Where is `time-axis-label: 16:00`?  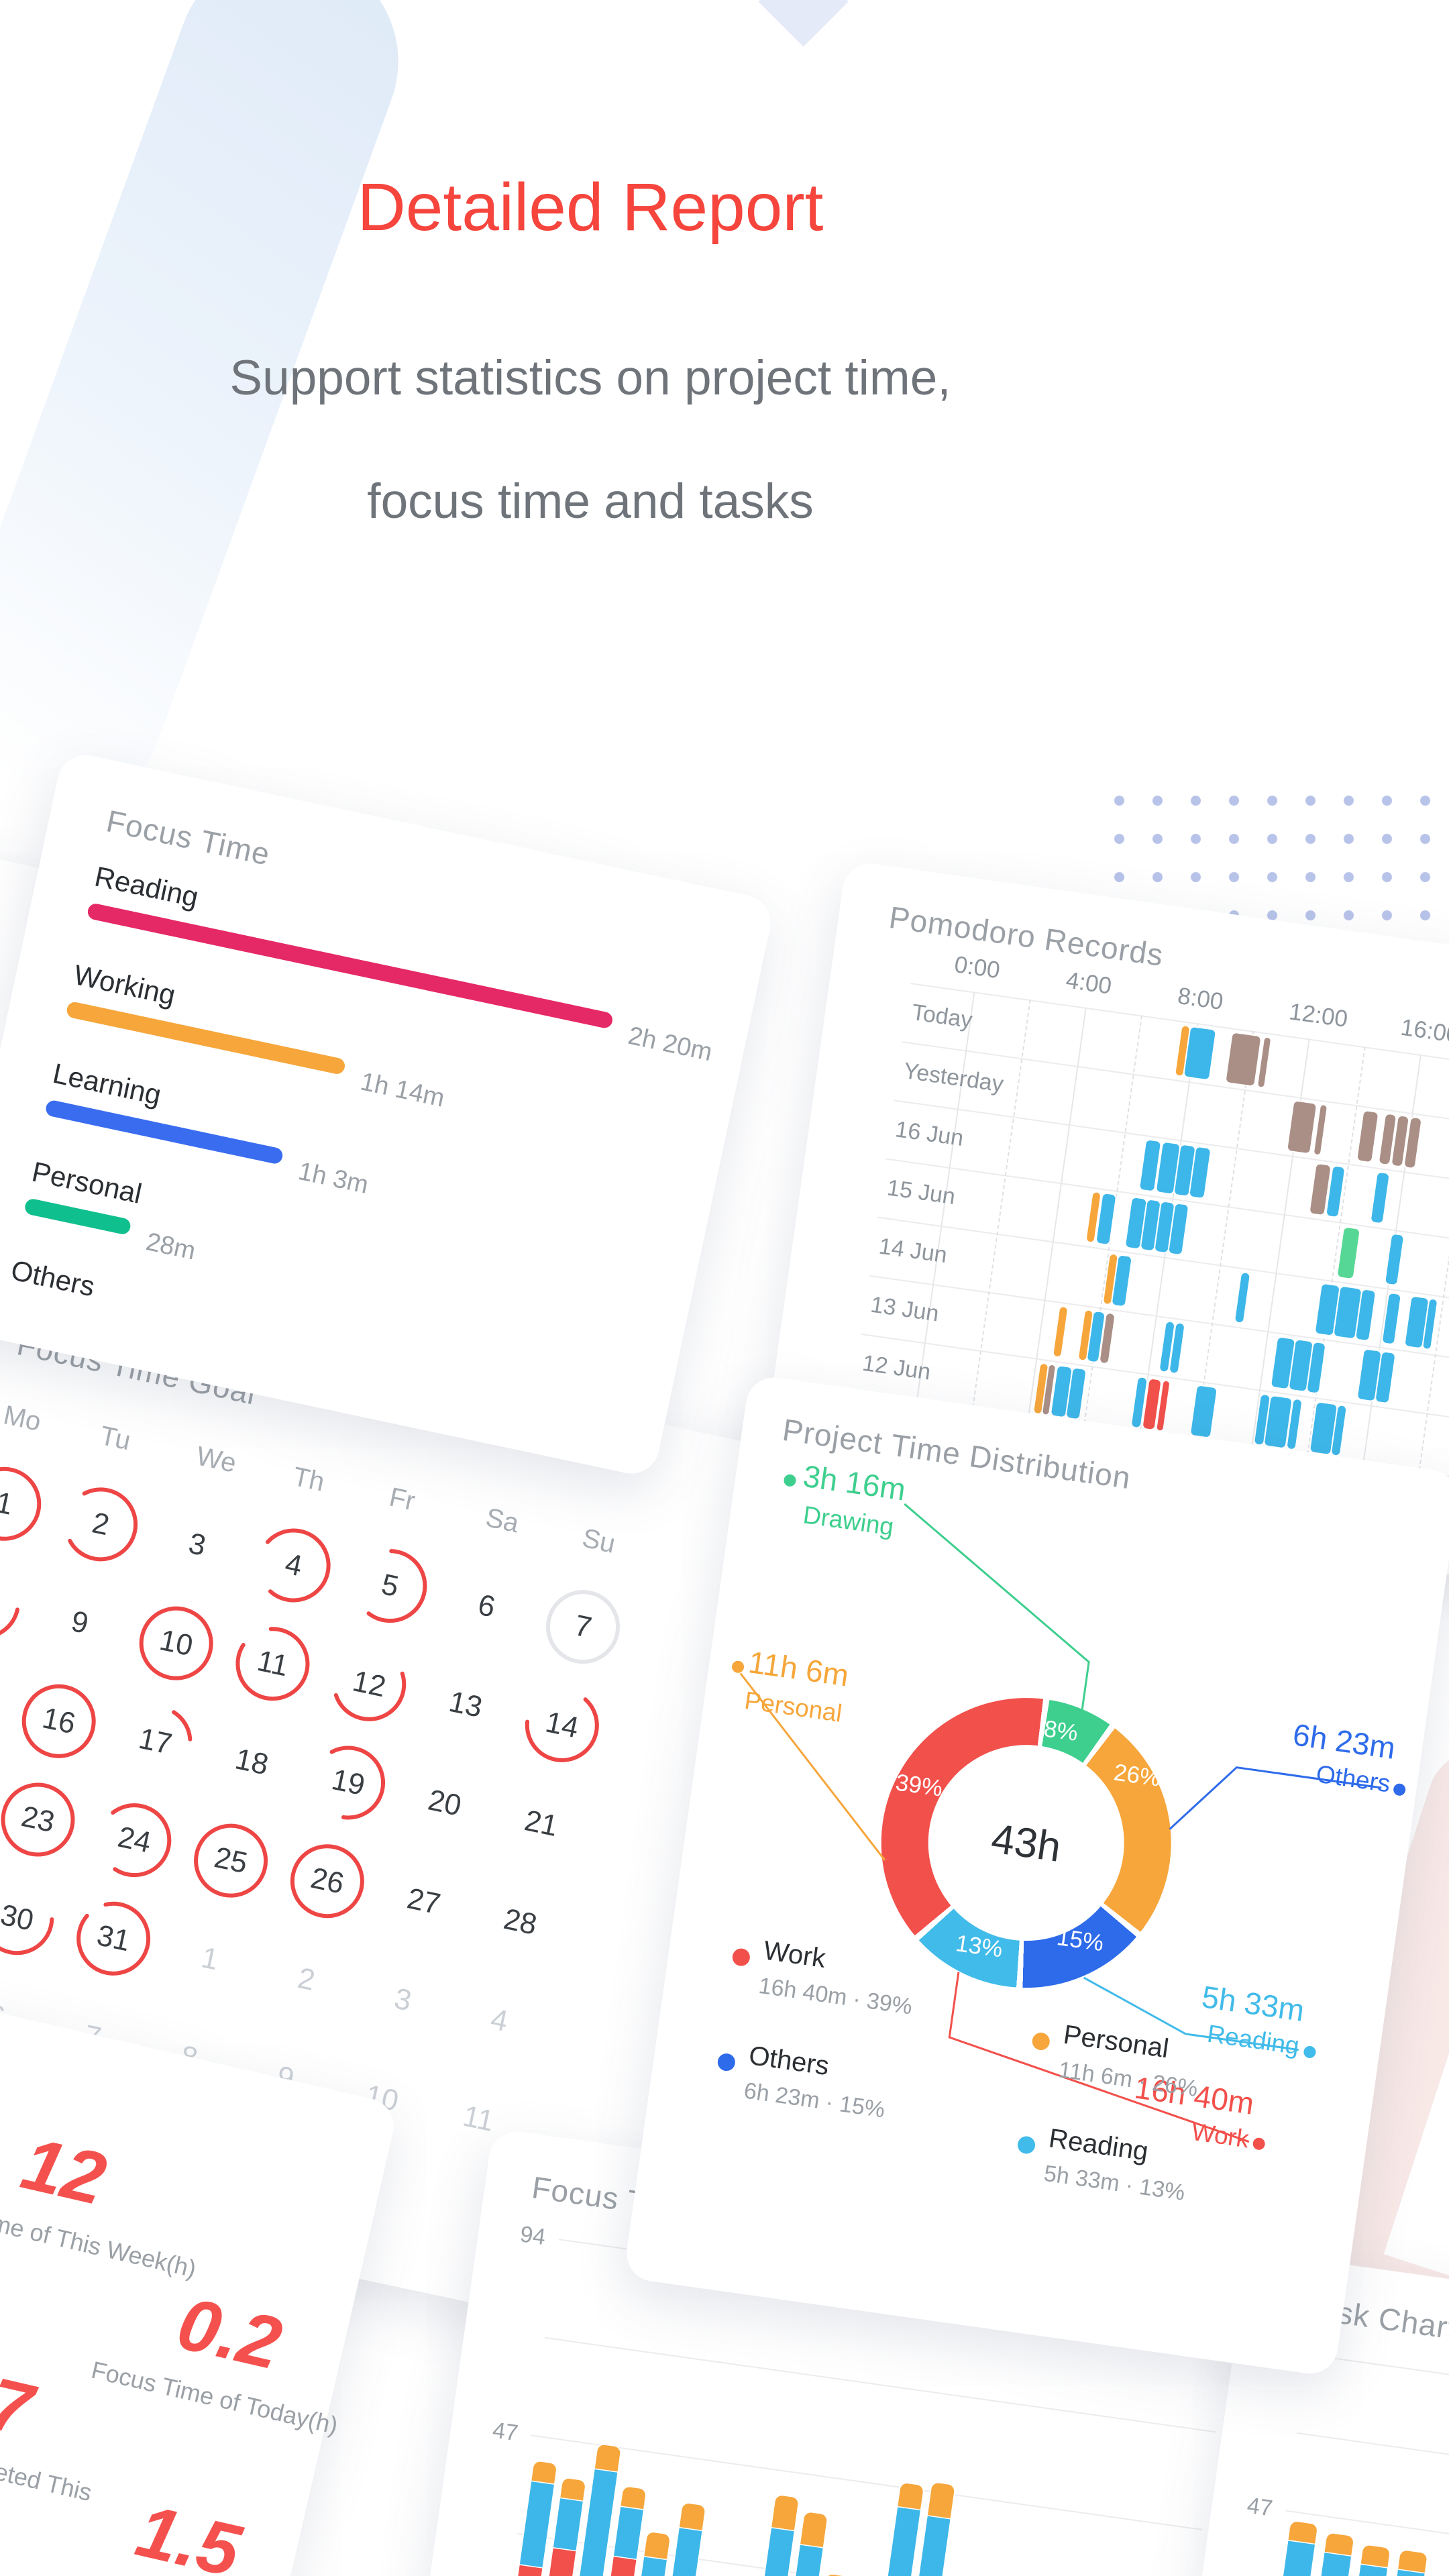 time-axis-label: 16:00 is located at coordinates (1424, 1031).